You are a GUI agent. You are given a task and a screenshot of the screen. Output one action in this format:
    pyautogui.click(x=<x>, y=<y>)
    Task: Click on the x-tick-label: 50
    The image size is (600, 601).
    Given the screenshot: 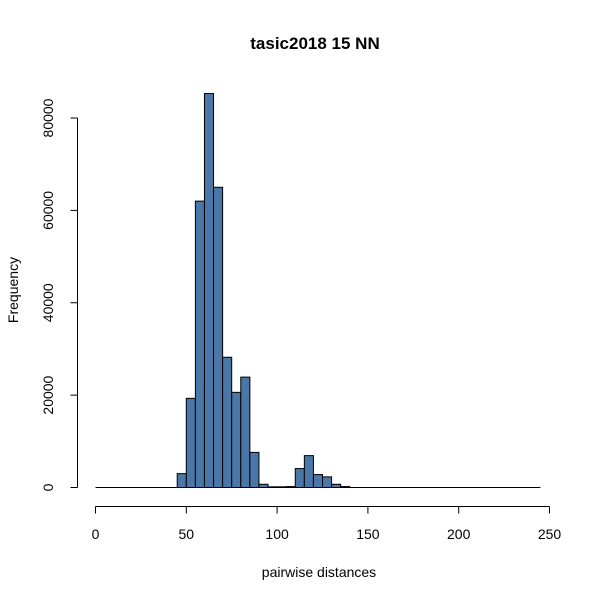 What is the action you would take?
    pyautogui.click(x=187, y=534)
    